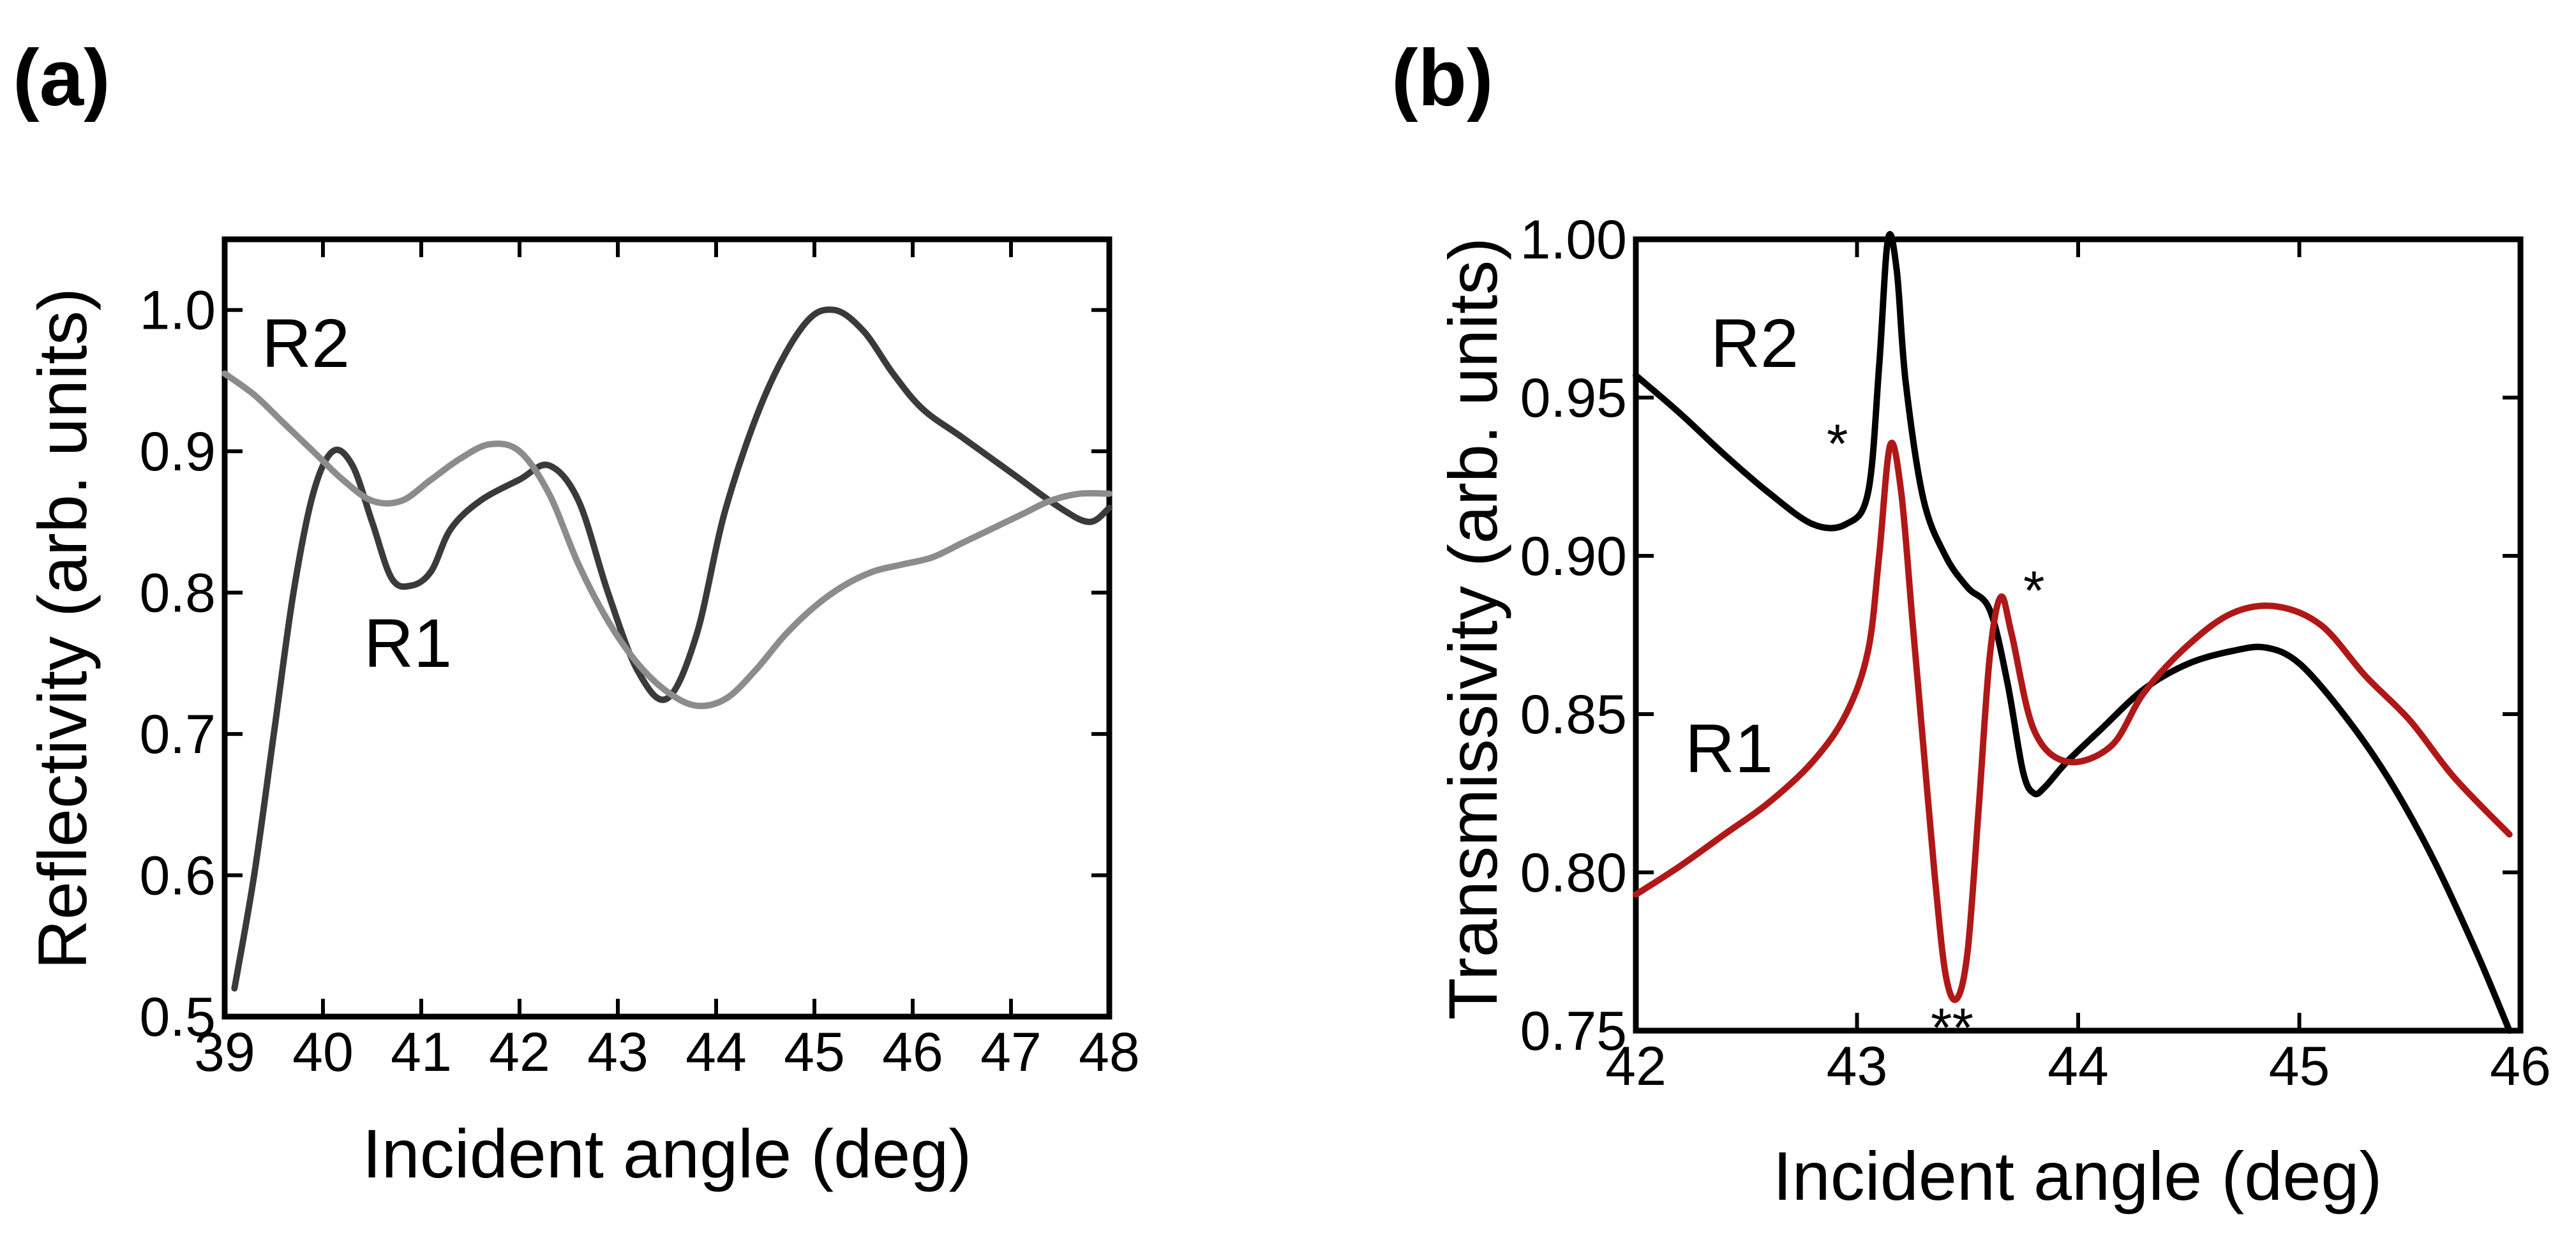 This screenshot has width=2576, height=1247. What do you see at coordinates (666, 540) in the screenshot?
I see `panel-a-series-r2-line` at bounding box center [666, 540].